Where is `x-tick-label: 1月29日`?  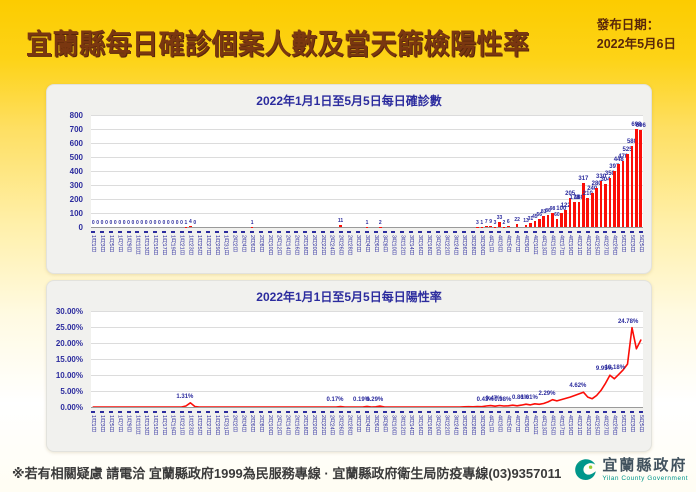
x-tick-label: 1月29日 is located at coordinates (216, 245).